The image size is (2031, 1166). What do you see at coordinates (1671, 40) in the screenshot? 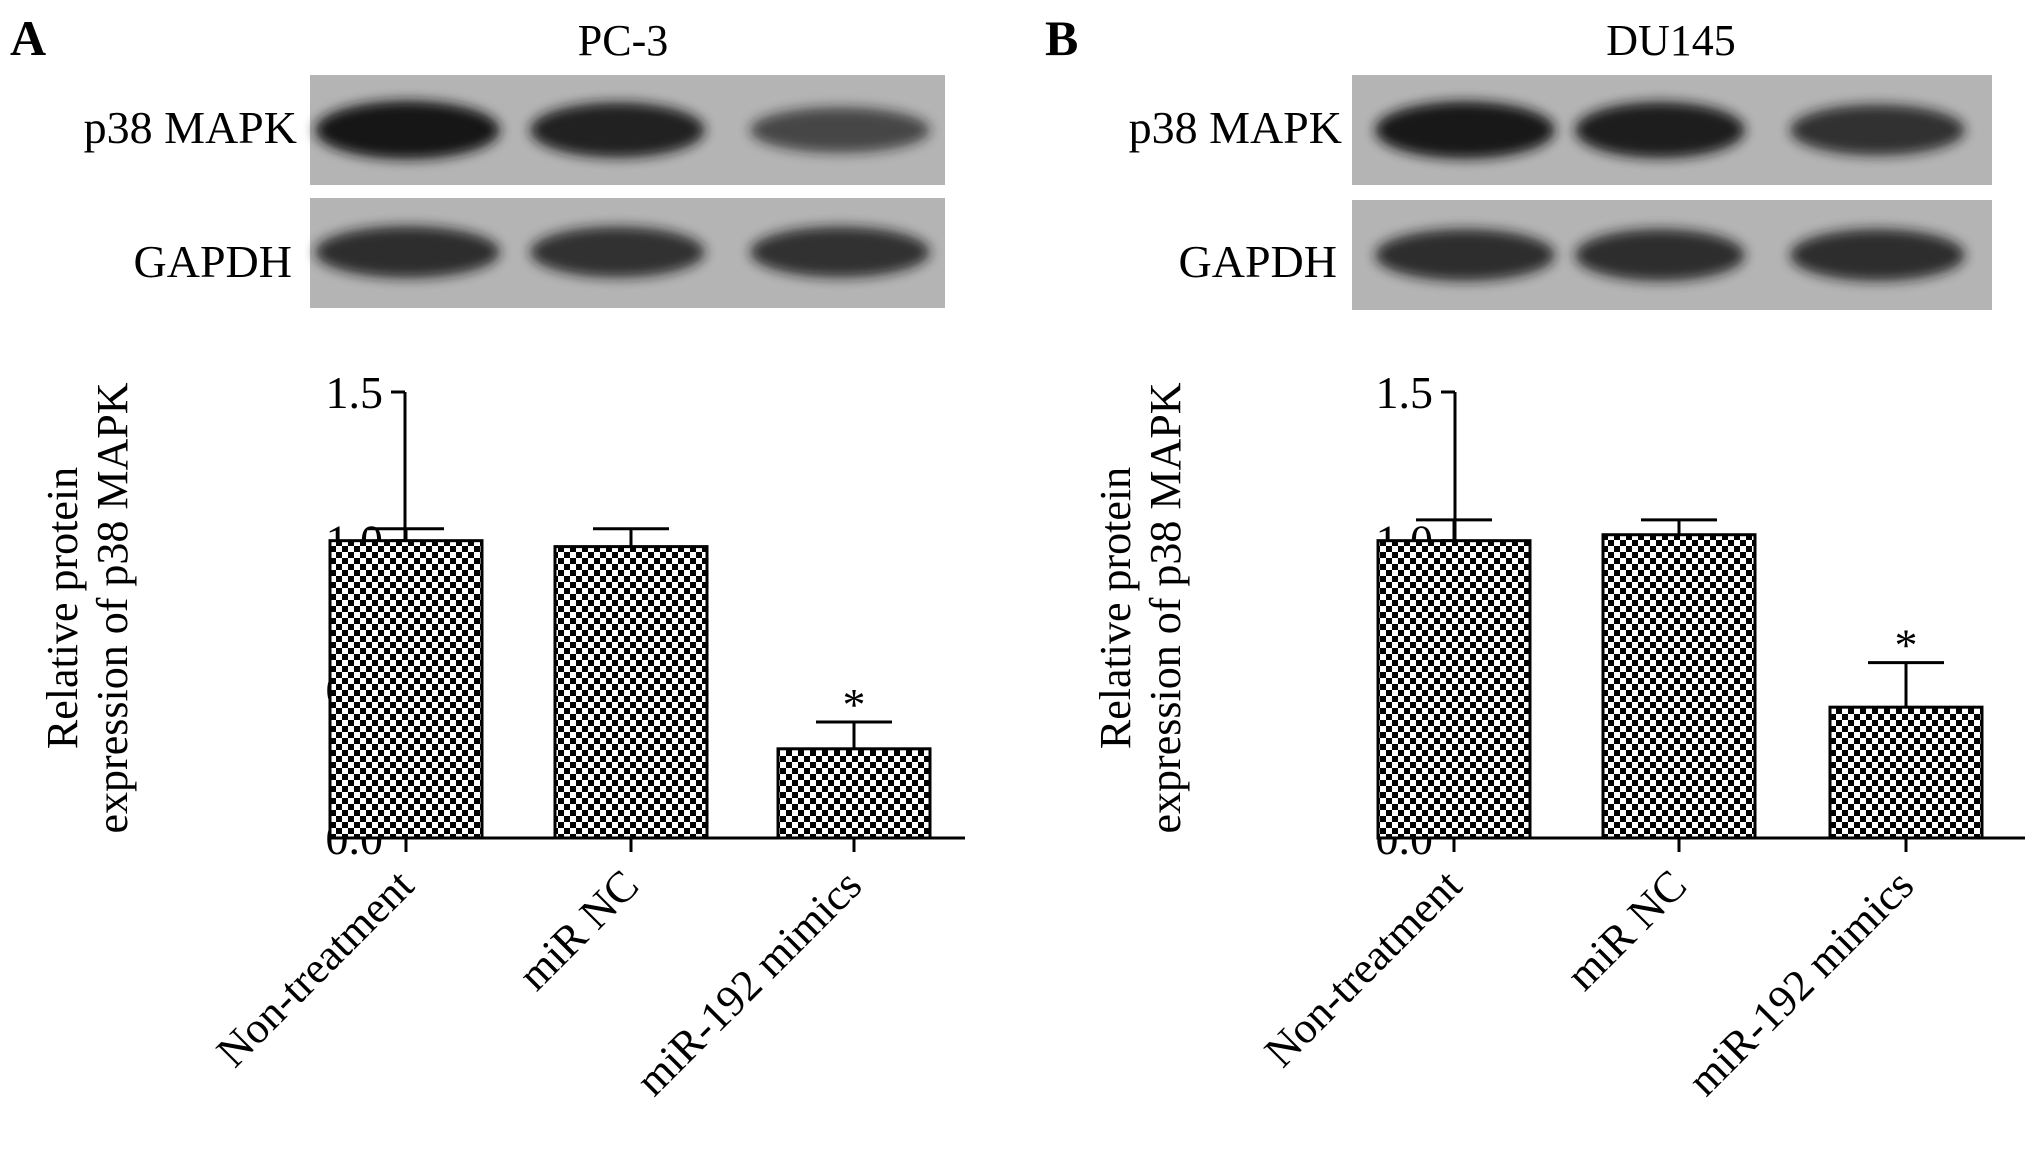
I see `cell-line-title: DU145` at bounding box center [1671, 40].